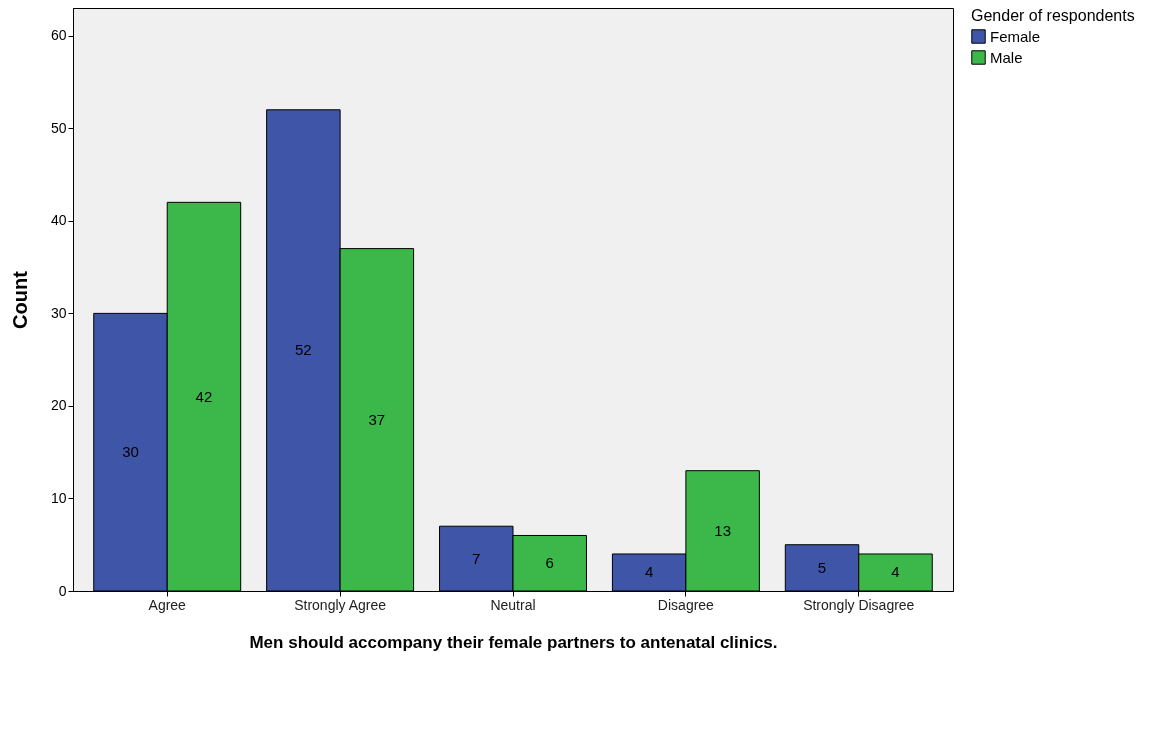 The image size is (1166, 736). I want to click on y-tick-label: 40, so click(58, 220).